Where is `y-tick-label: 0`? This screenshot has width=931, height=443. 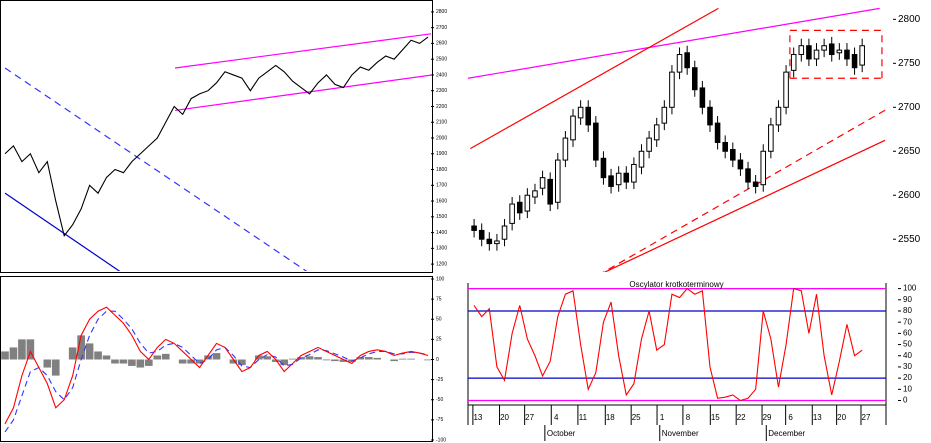
y-tick-label: 0 is located at coordinates (905, 400).